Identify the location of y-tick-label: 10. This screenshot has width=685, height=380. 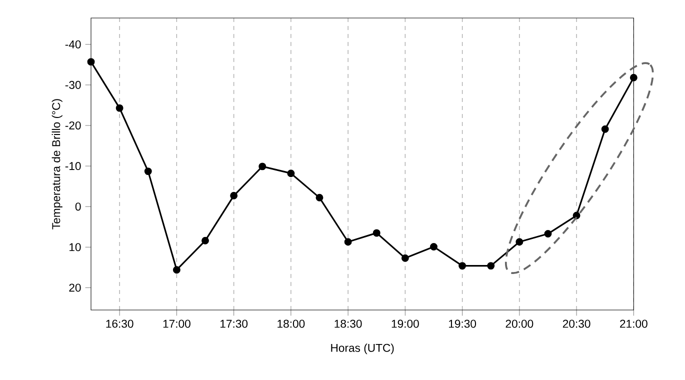
(75, 247).